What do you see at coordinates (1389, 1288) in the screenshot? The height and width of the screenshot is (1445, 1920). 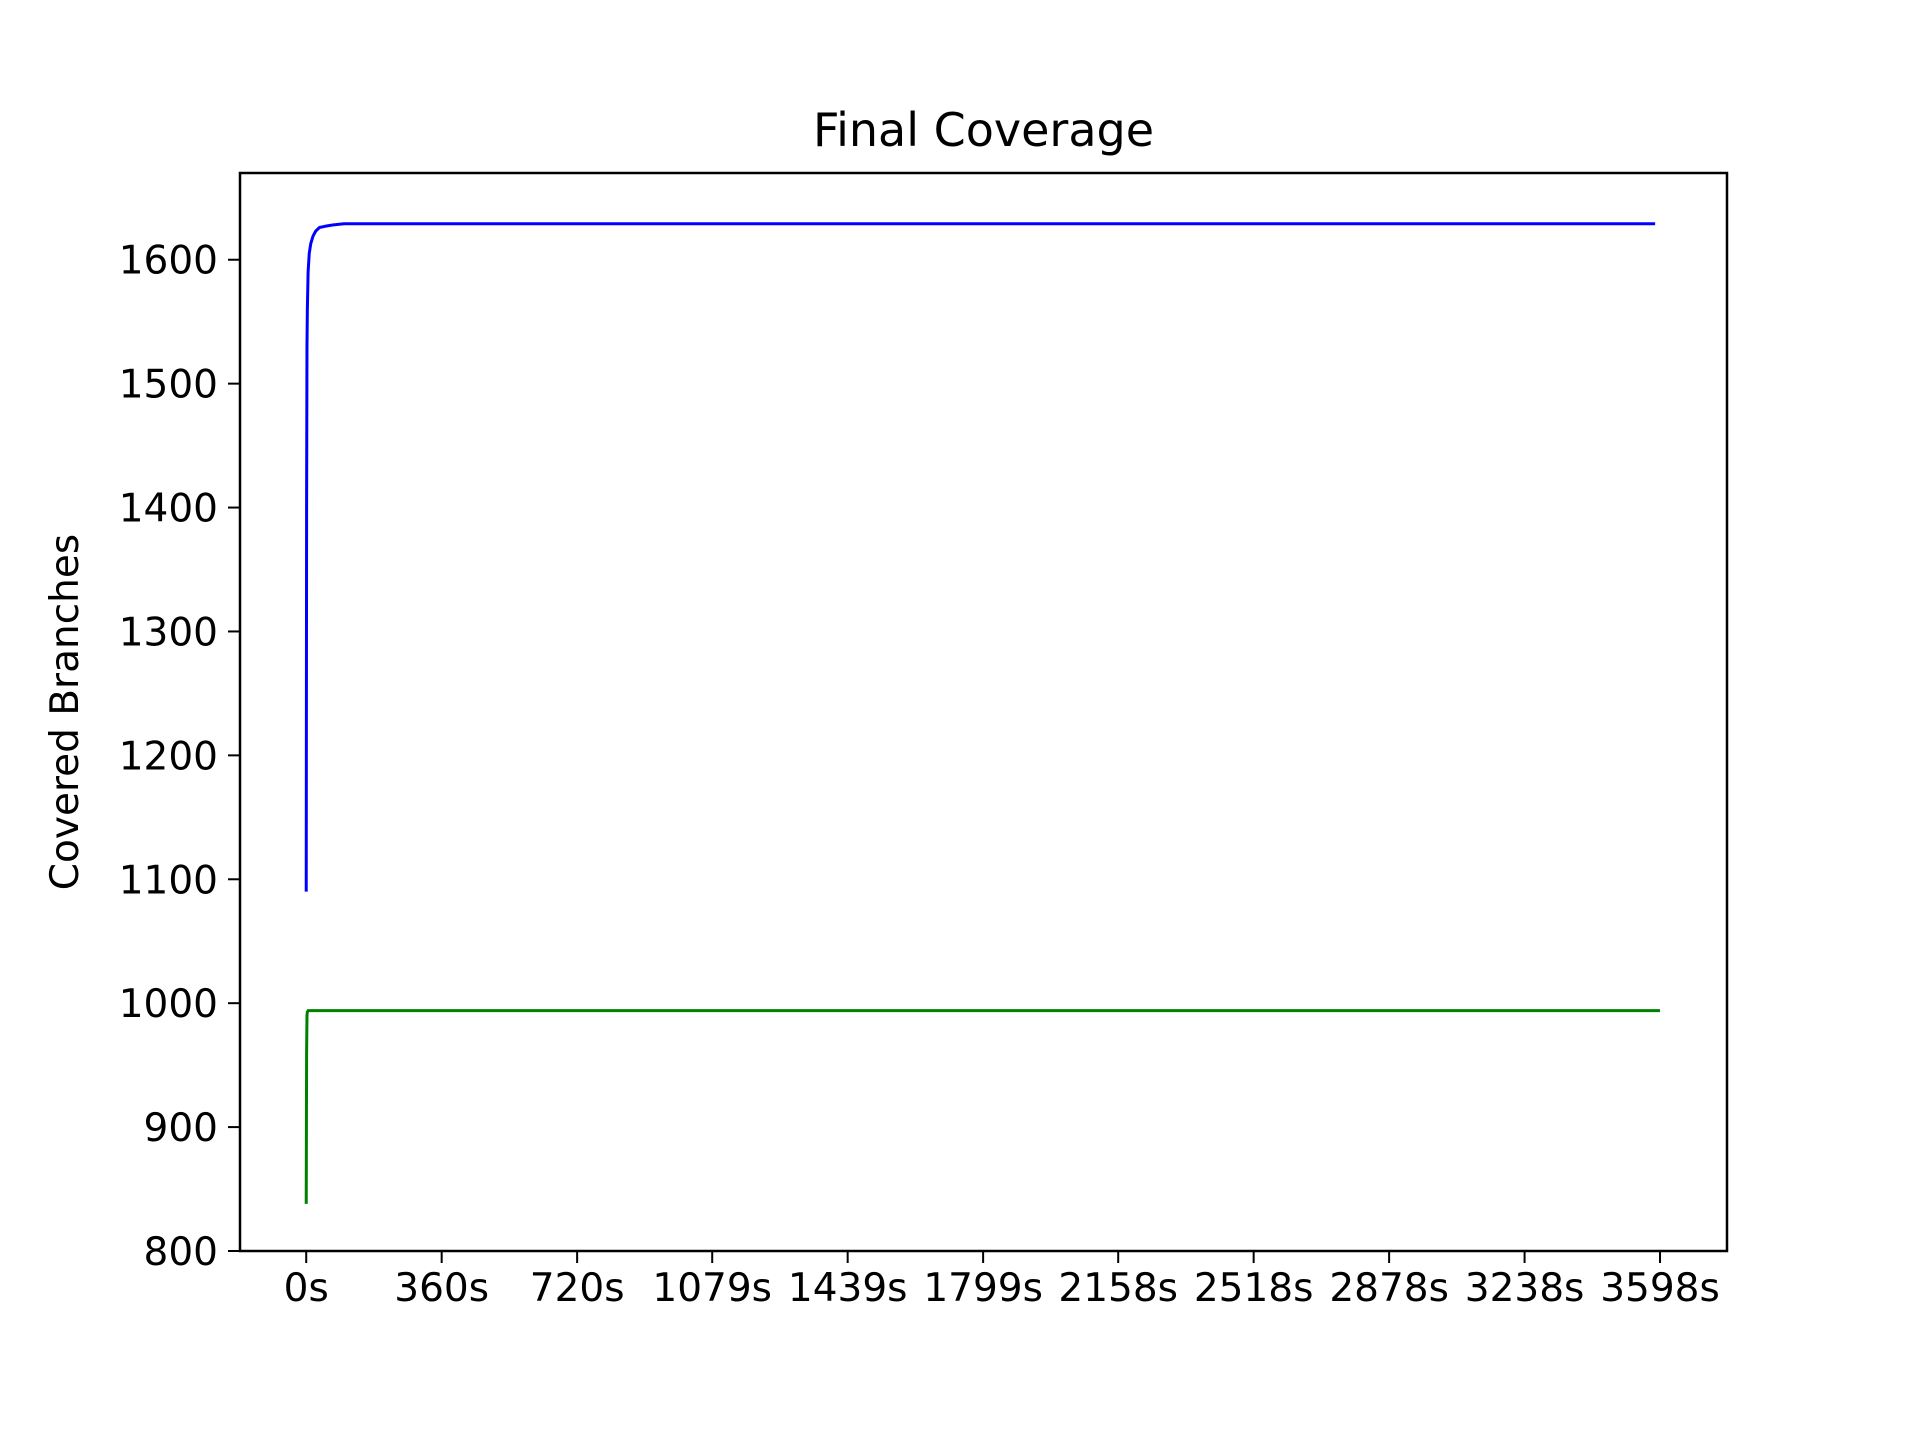 I see `x-tick-label: 2878s` at bounding box center [1389, 1288].